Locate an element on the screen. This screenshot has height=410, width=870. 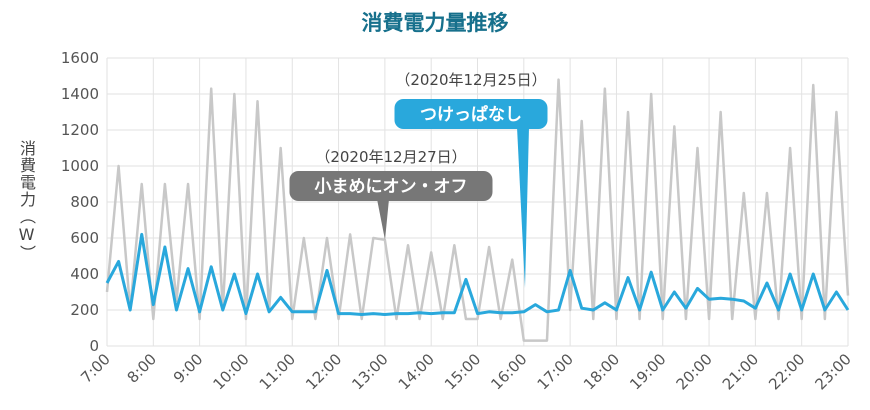
x-tick-label: 11:00 is located at coordinates (277, 371).